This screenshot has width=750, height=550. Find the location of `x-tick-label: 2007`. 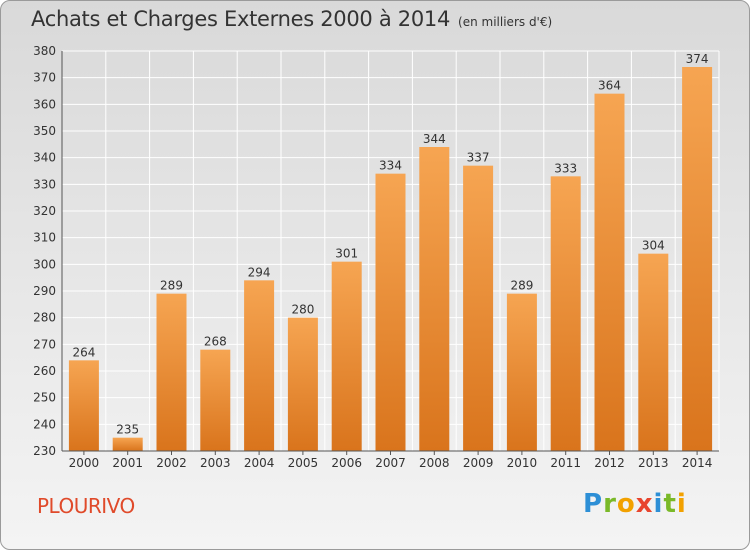

x-tick-label: 2007 is located at coordinates (390, 463).